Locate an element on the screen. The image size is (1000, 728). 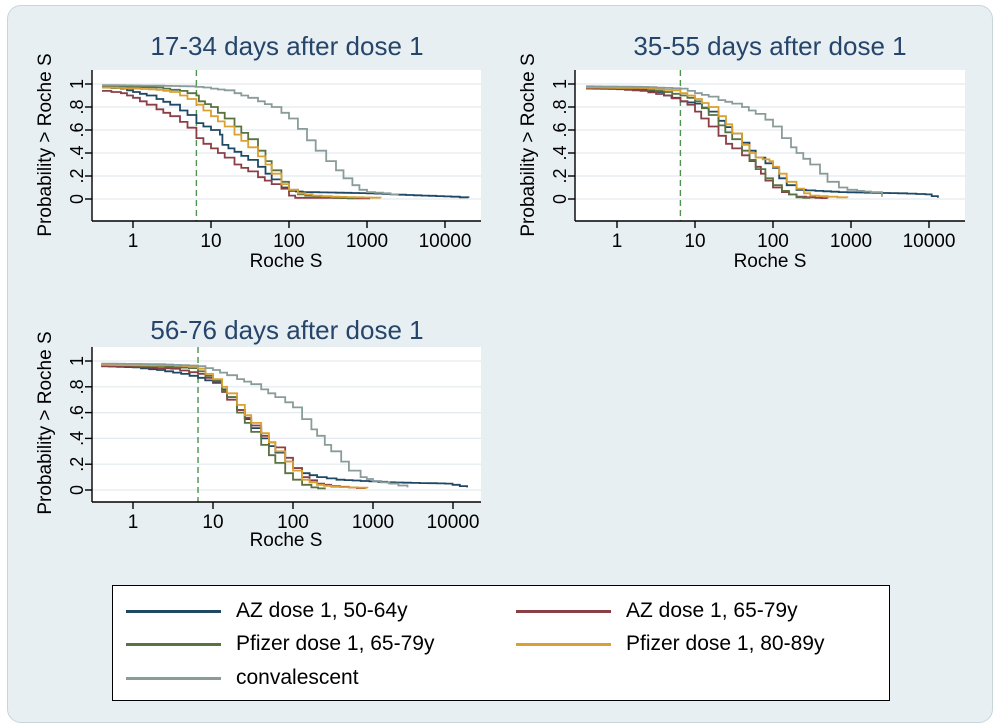
panel-title-1: 17-34 days after dose 1 is located at coordinates (287, 46).